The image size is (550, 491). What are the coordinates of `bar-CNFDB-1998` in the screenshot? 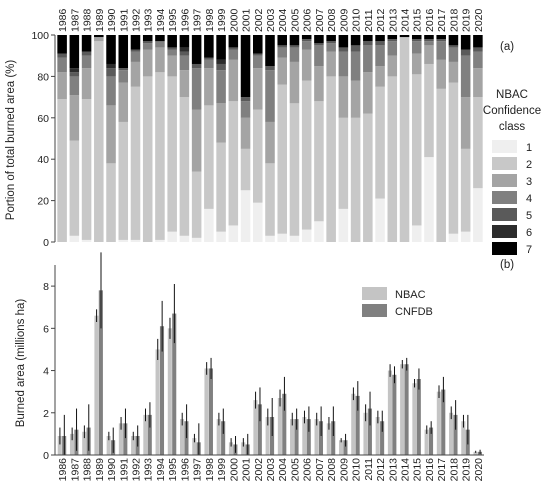 It's located at (210, 411).